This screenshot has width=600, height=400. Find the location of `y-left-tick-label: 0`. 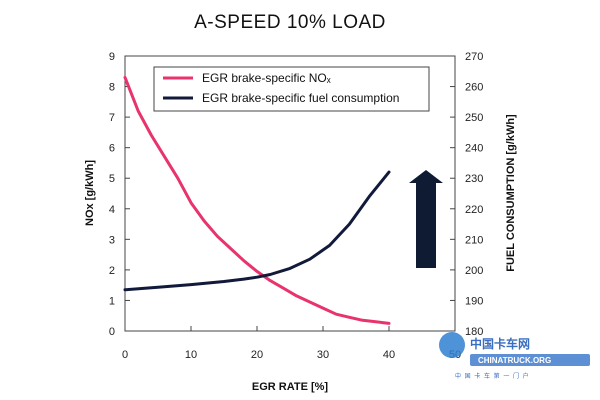

y-left-tick-label: 0 is located at coordinates (112, 332).